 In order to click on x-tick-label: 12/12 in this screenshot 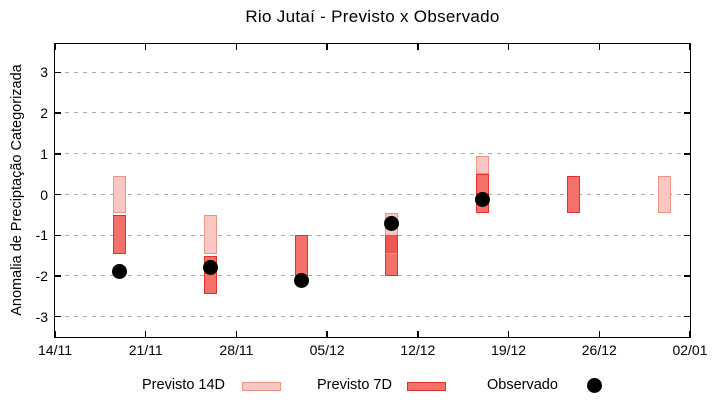, I will do `click(418, 350)`.